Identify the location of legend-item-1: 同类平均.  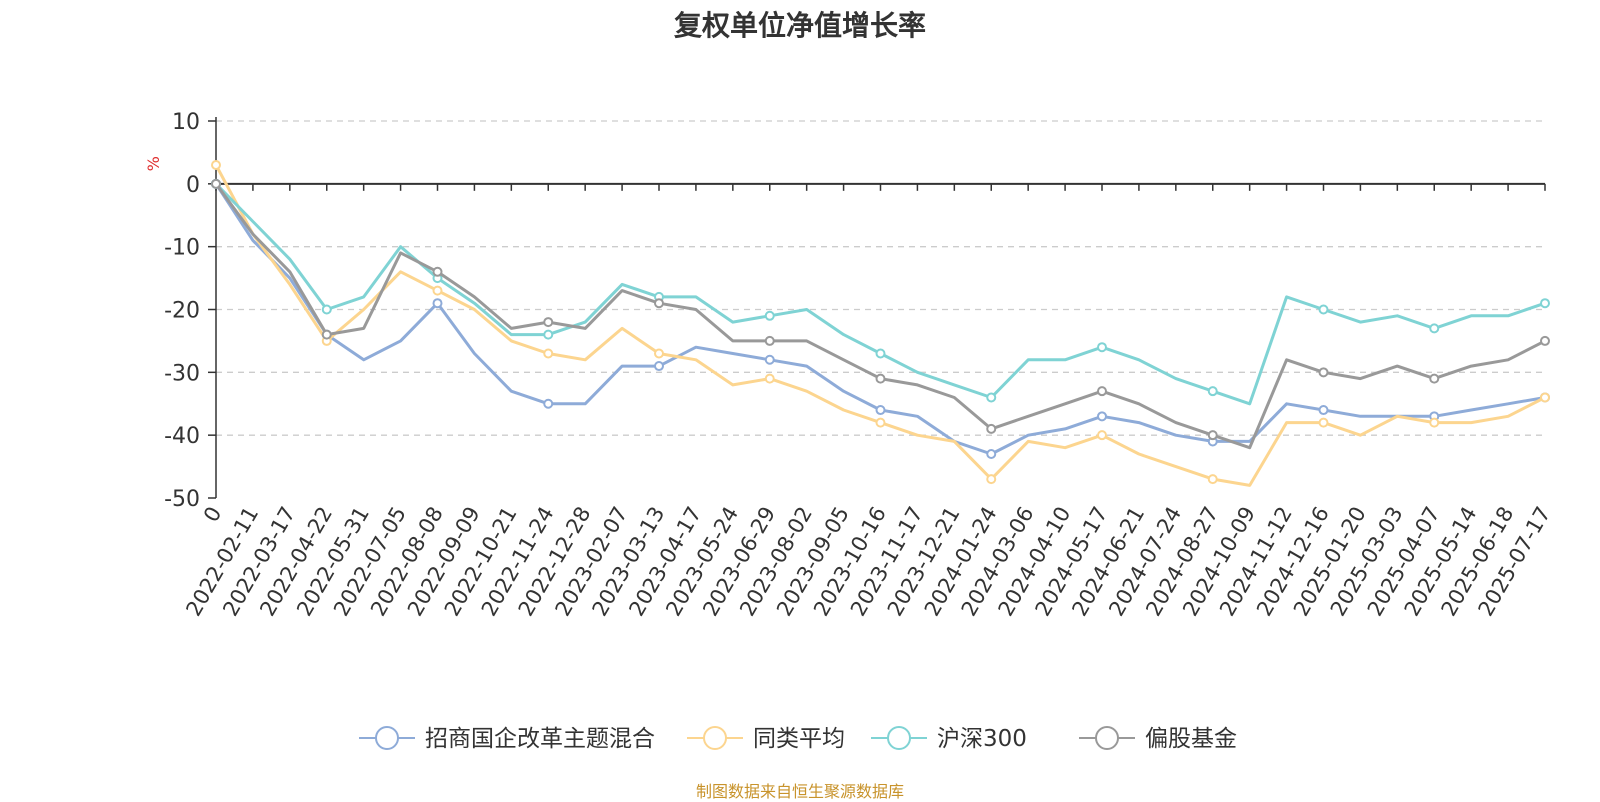
(766, 739).